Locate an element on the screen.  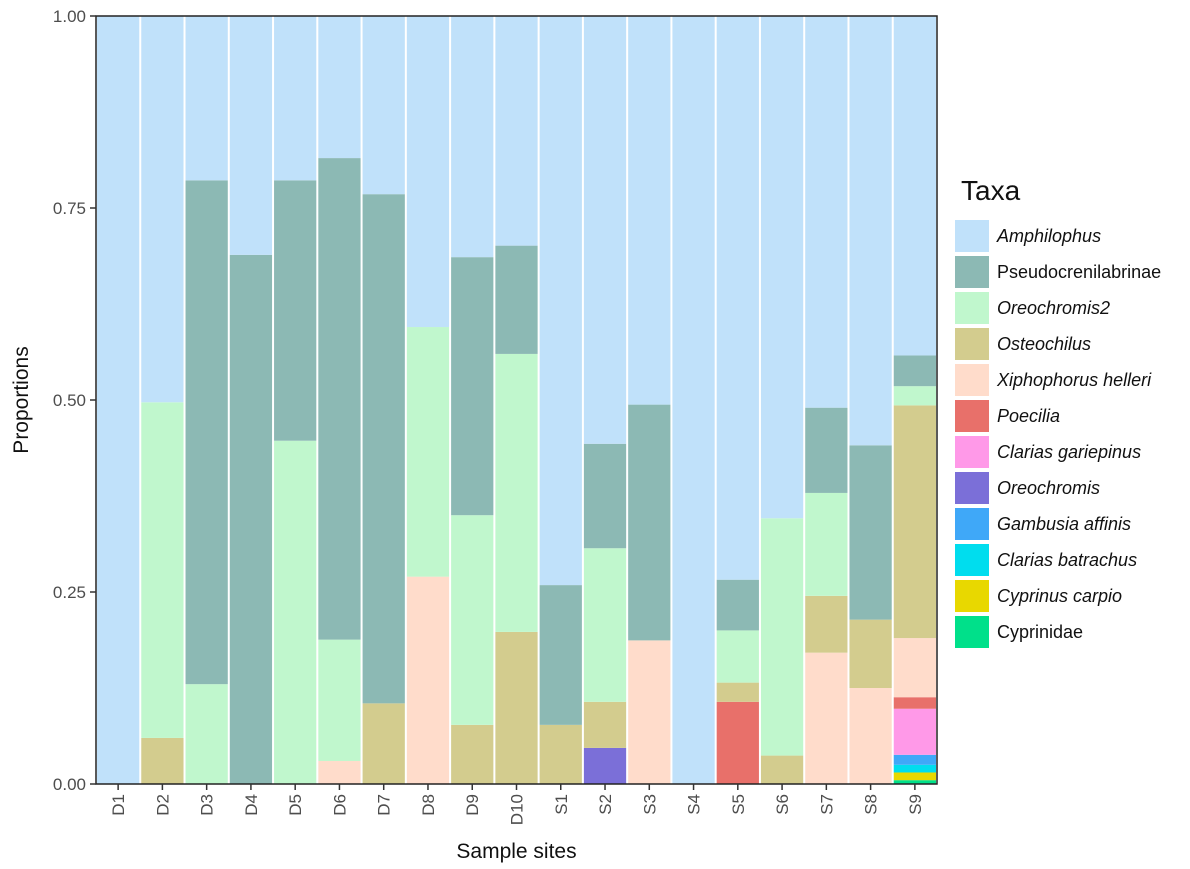
x-tick-label: S3 is located at coordinates (649, 804).